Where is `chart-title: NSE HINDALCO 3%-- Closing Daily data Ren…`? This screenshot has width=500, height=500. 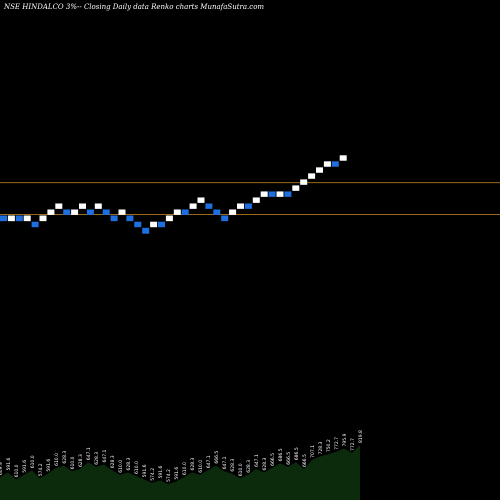
chart-title: NSE HINDALCO 3%-- Closing Daily data Ren… is located at coordinates (133, 7).